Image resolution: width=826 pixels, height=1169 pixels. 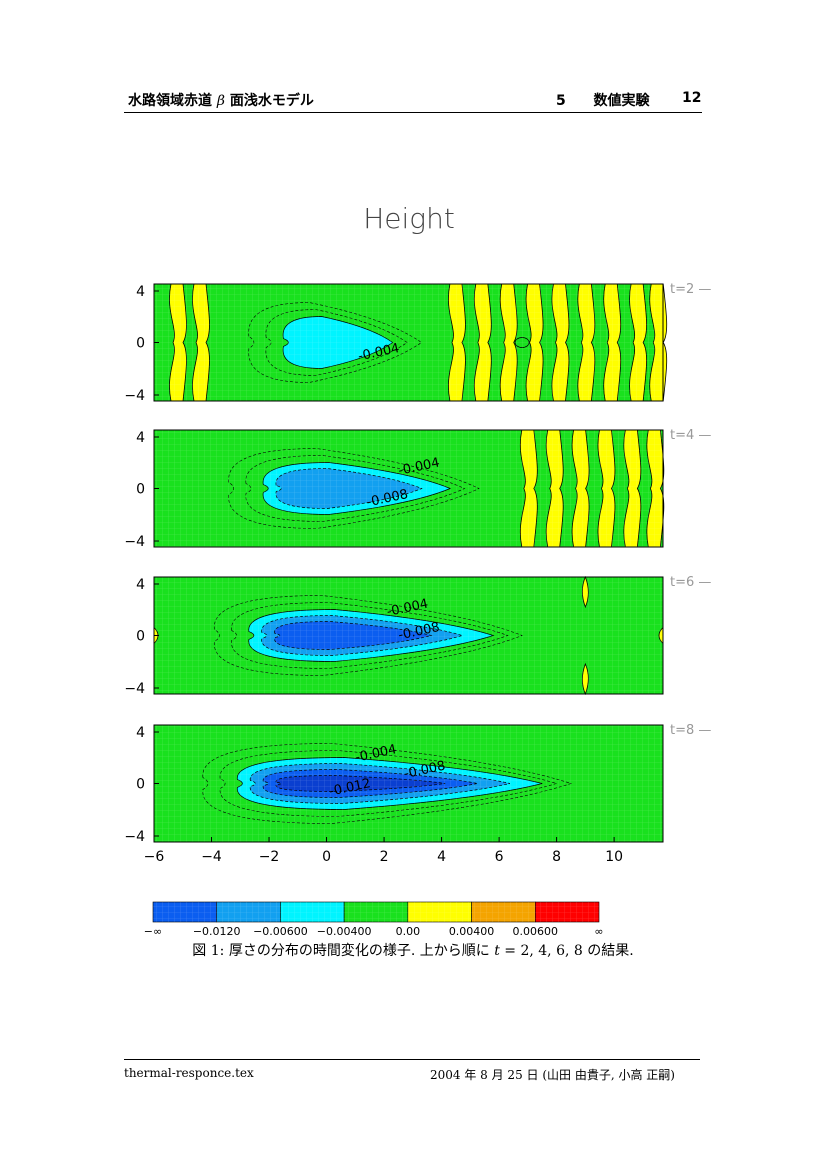 I want to click on colorbar-label: 0.00, so click(x=408, y=931).